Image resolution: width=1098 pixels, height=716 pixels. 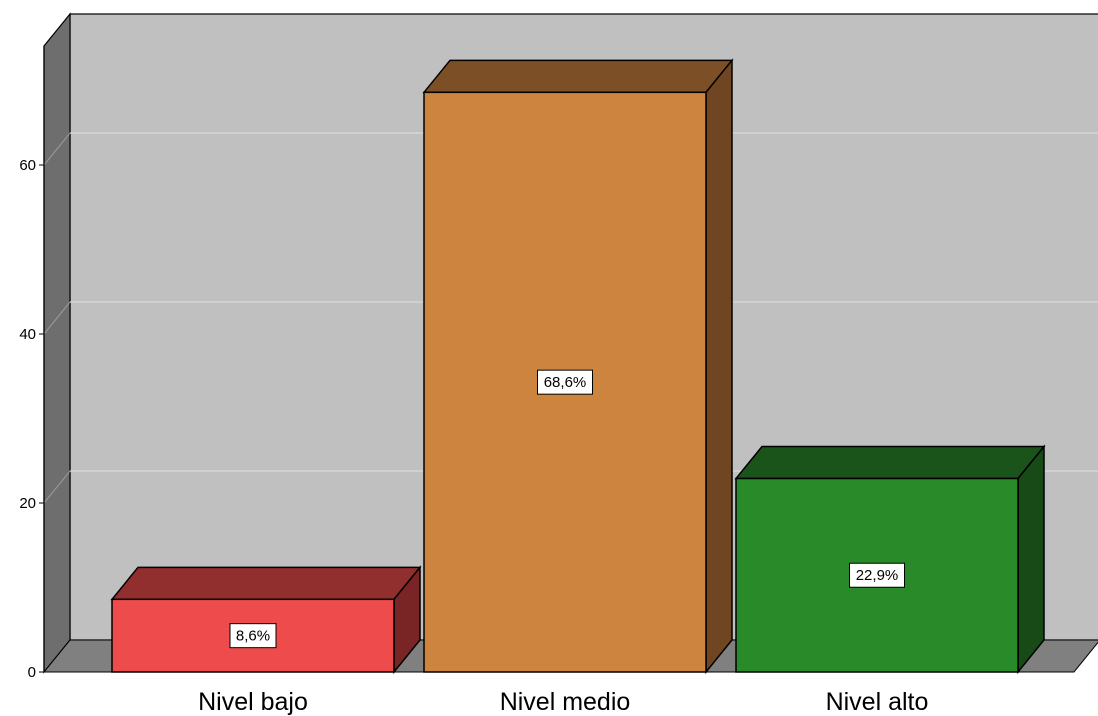 I want to click on x-axis: Nivel bajo Nivel medio Nivel alto, so click(x=563, y=702).